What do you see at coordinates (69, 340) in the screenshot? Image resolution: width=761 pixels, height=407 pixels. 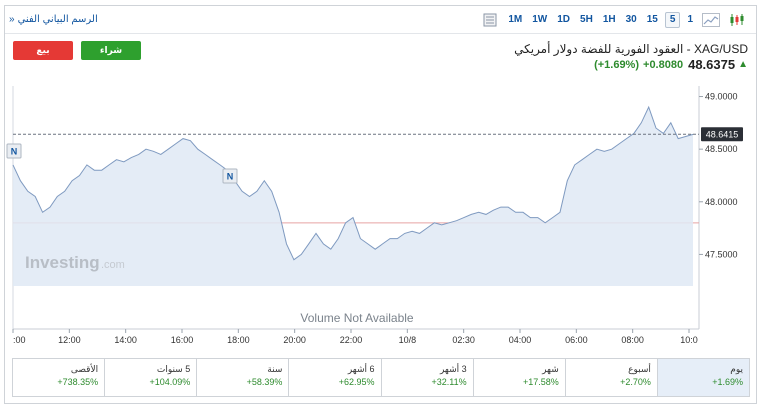 I see `x-tick-label: 12:00` at bounding box center [69, 340].